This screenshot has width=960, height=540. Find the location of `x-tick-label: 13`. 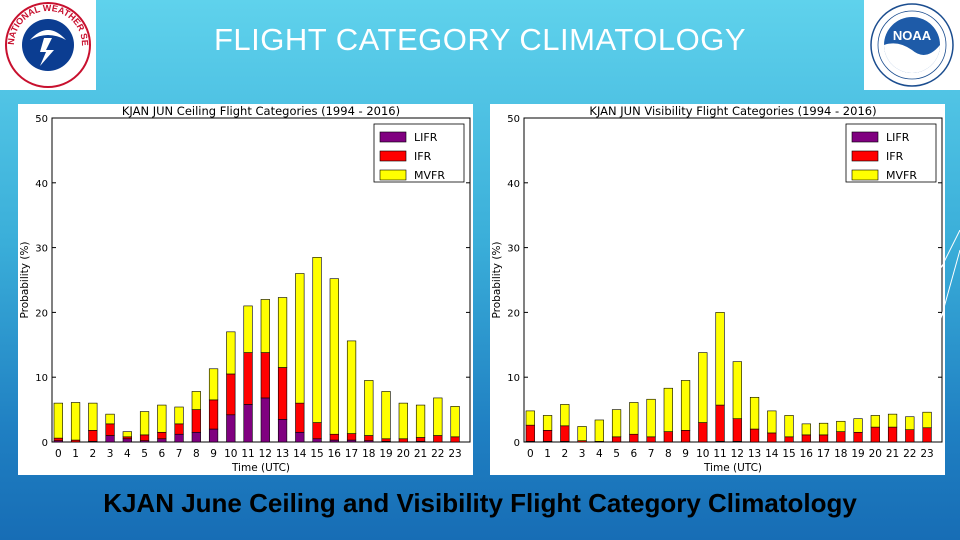

x-tick-label: 13 is located at coordinates (282, 454).